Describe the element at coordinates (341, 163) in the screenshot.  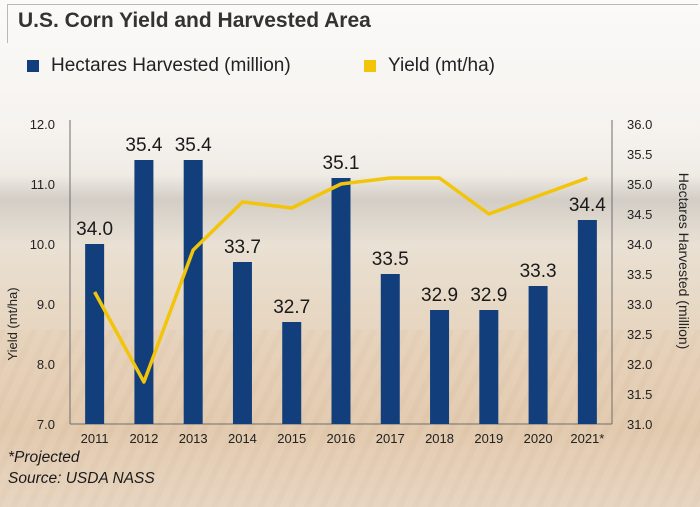
I see `bar-label-2016: 35.1` at that location.